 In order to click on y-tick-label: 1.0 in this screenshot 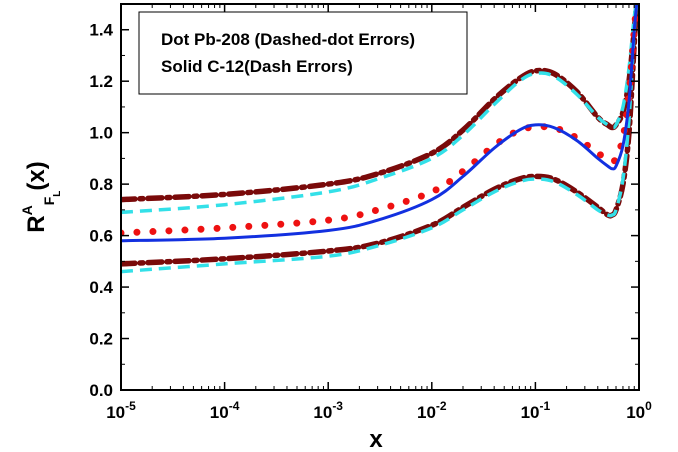, I will do `click(101, 133)`.